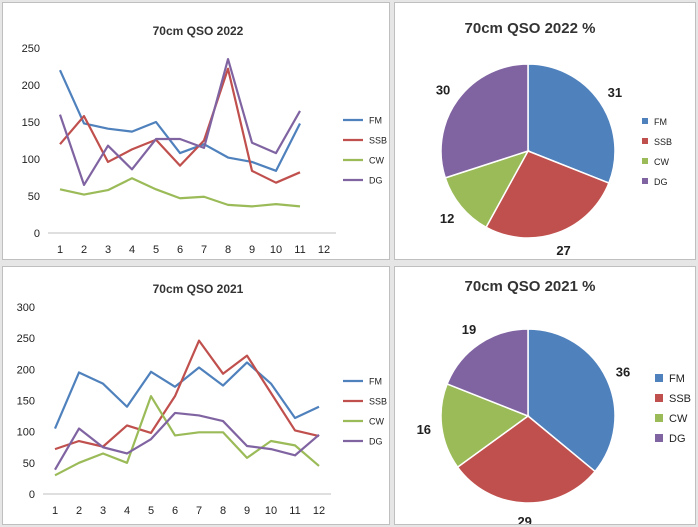 The height and width of the screenshot is (527, 698). I want to click on pie-data-label: 30, so click(443, 89).